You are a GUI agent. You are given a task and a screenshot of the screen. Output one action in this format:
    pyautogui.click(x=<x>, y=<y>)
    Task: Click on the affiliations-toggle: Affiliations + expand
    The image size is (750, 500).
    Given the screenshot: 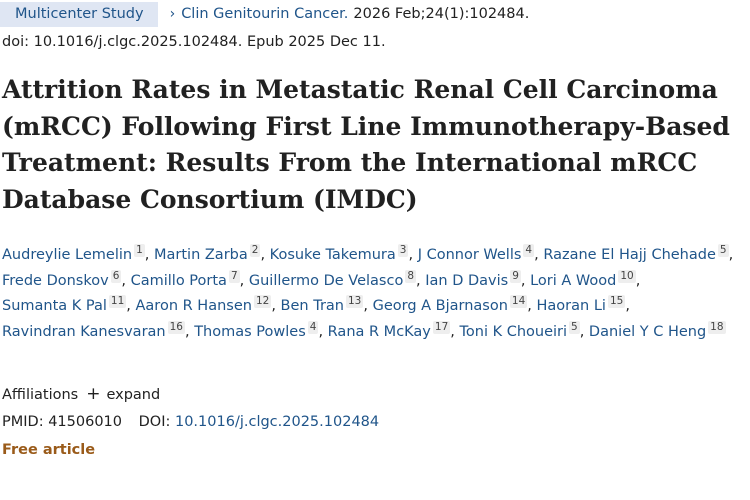 What is the action you would take?
    pyautogui.click(x=81, y=394)
    